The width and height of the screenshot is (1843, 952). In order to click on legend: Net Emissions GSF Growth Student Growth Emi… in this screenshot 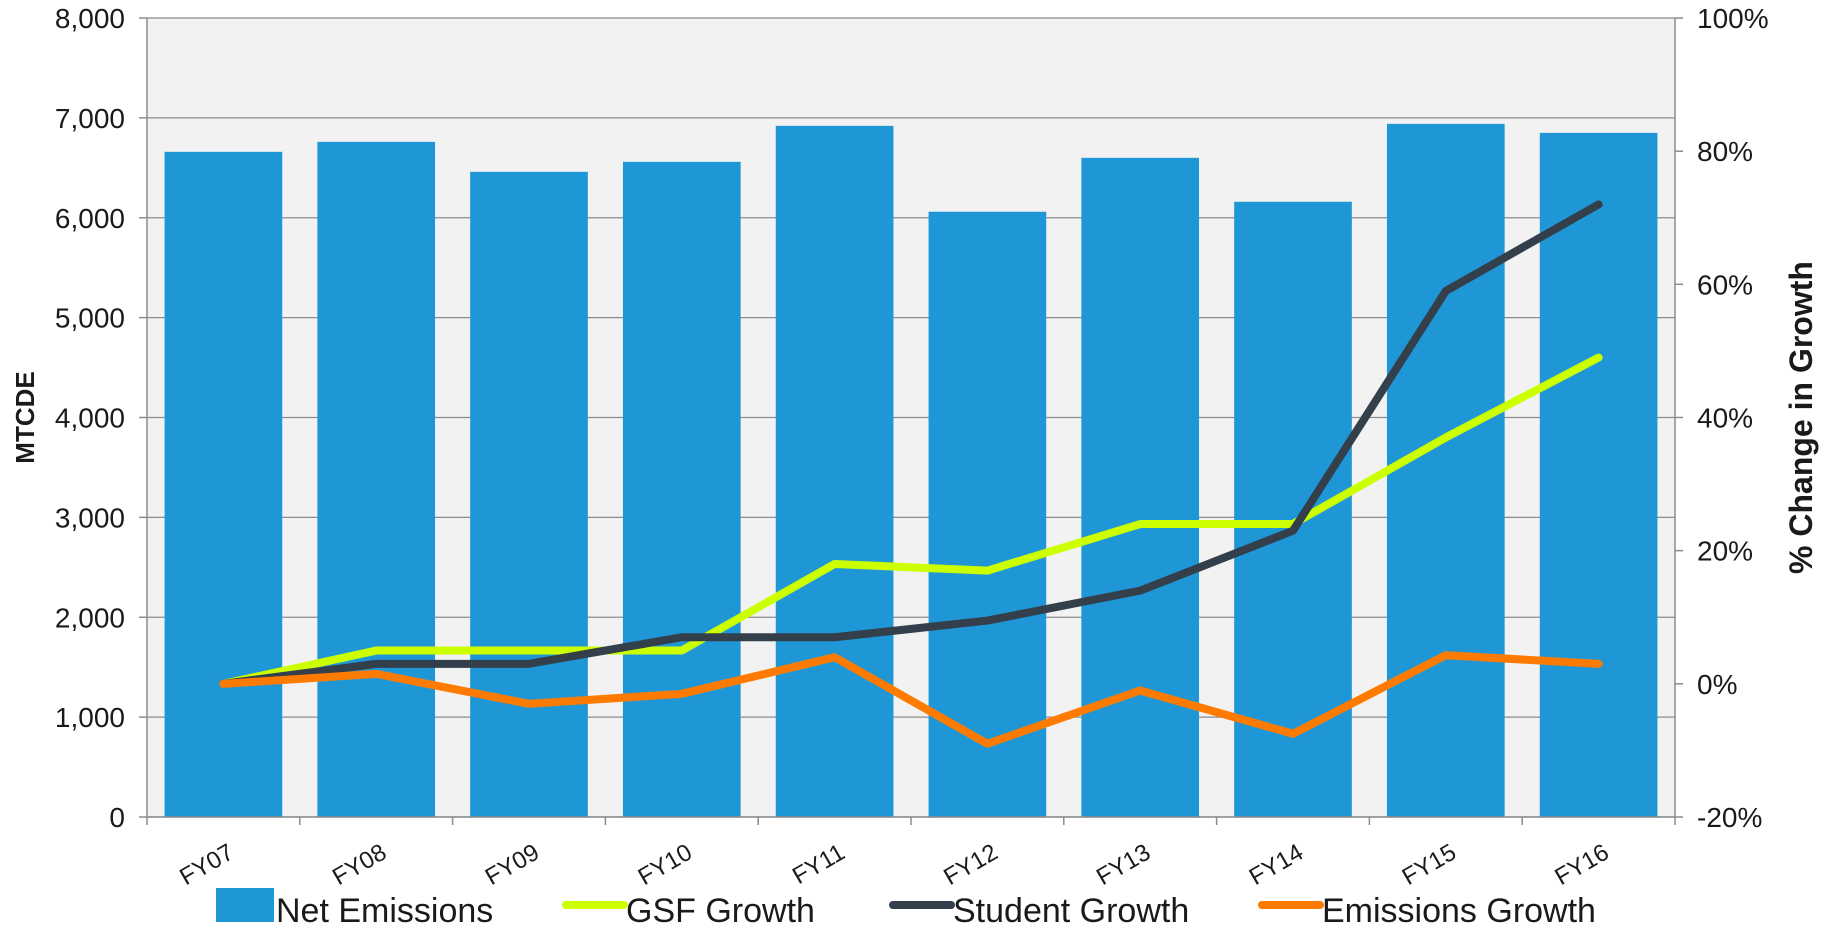, I will do `click(906, 909)`.